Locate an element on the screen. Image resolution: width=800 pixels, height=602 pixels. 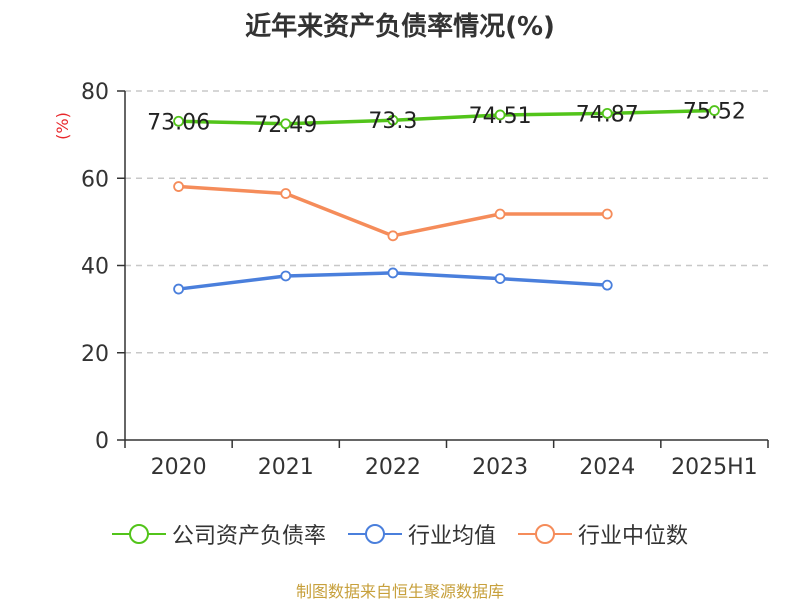
x-tick-label: 2024 is located at coordinates (607, 467).